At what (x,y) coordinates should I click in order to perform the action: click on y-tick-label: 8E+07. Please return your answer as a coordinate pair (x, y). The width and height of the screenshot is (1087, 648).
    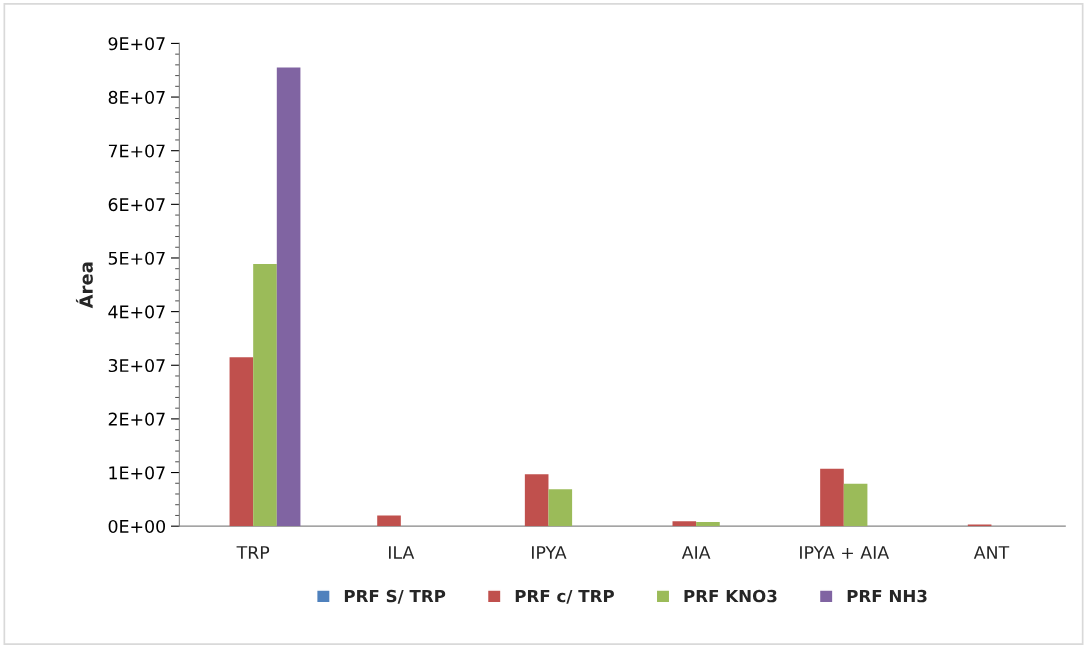
    Looking at the image, I should click on (136, 97).